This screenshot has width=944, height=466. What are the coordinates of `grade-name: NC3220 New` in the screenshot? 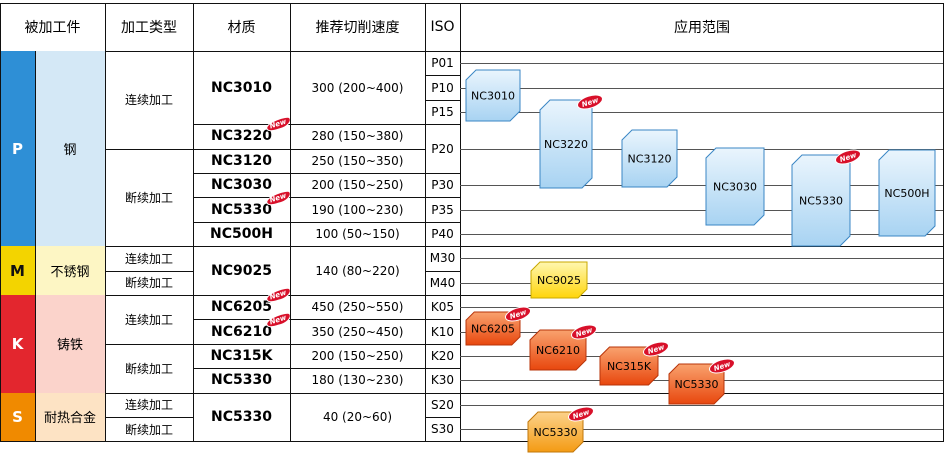 It's located at (242, 132).